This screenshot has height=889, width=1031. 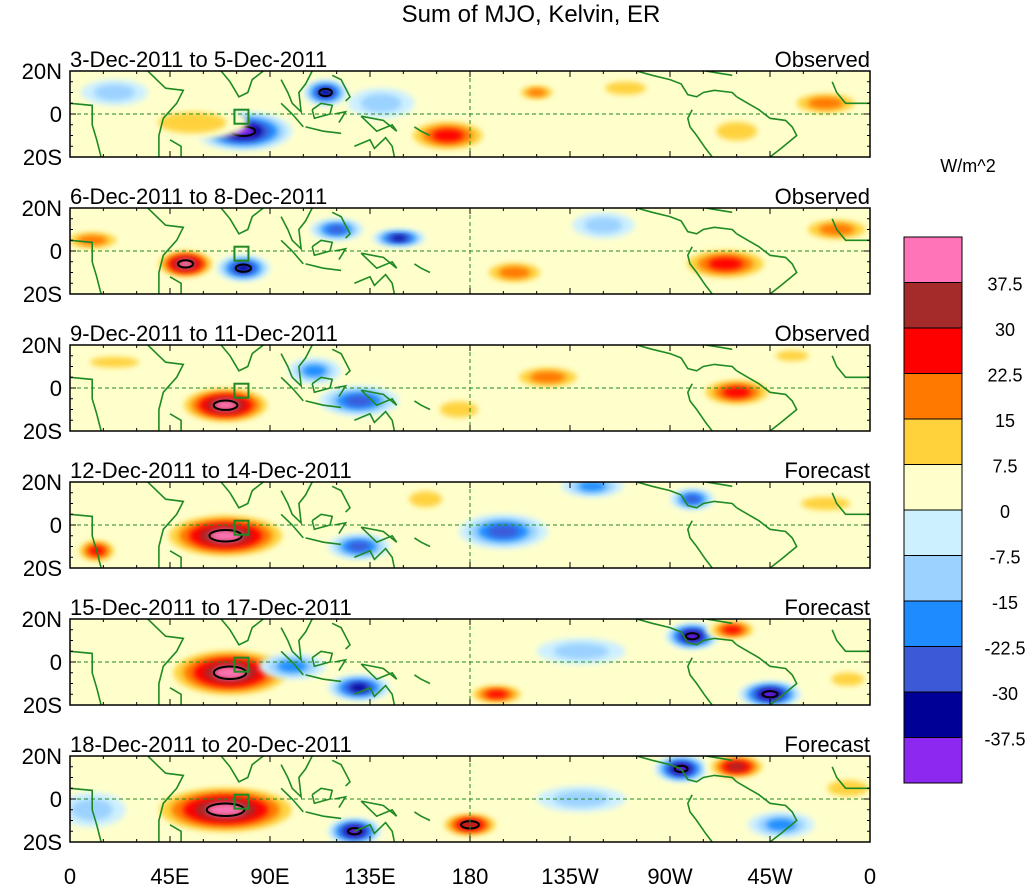 What do you see at coordinates (669, 876) in the screenshot?
I see `x-tick-label: 90W` at bounding box center [669, 876].